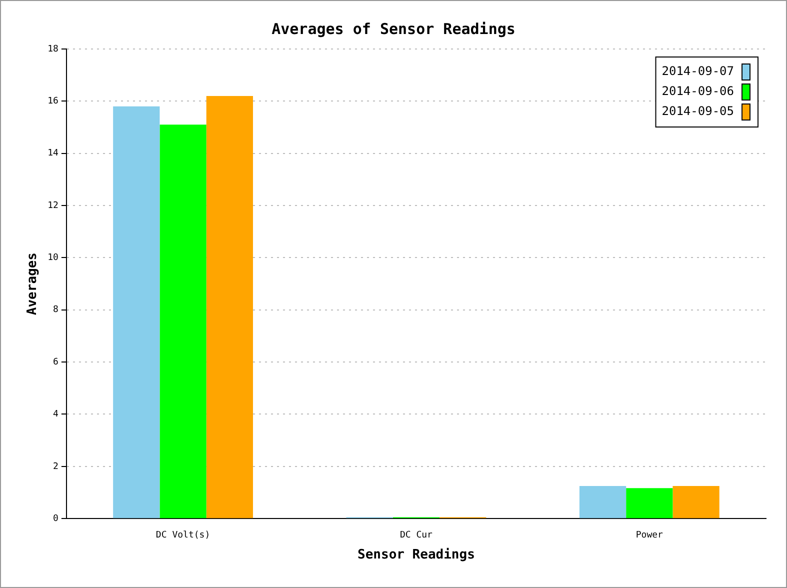 The image size is (787, 588). What do you see at coordinates (55, 310) in the screenshot?
I see `y-tick-label: 8` at bounding box center [55, 310].